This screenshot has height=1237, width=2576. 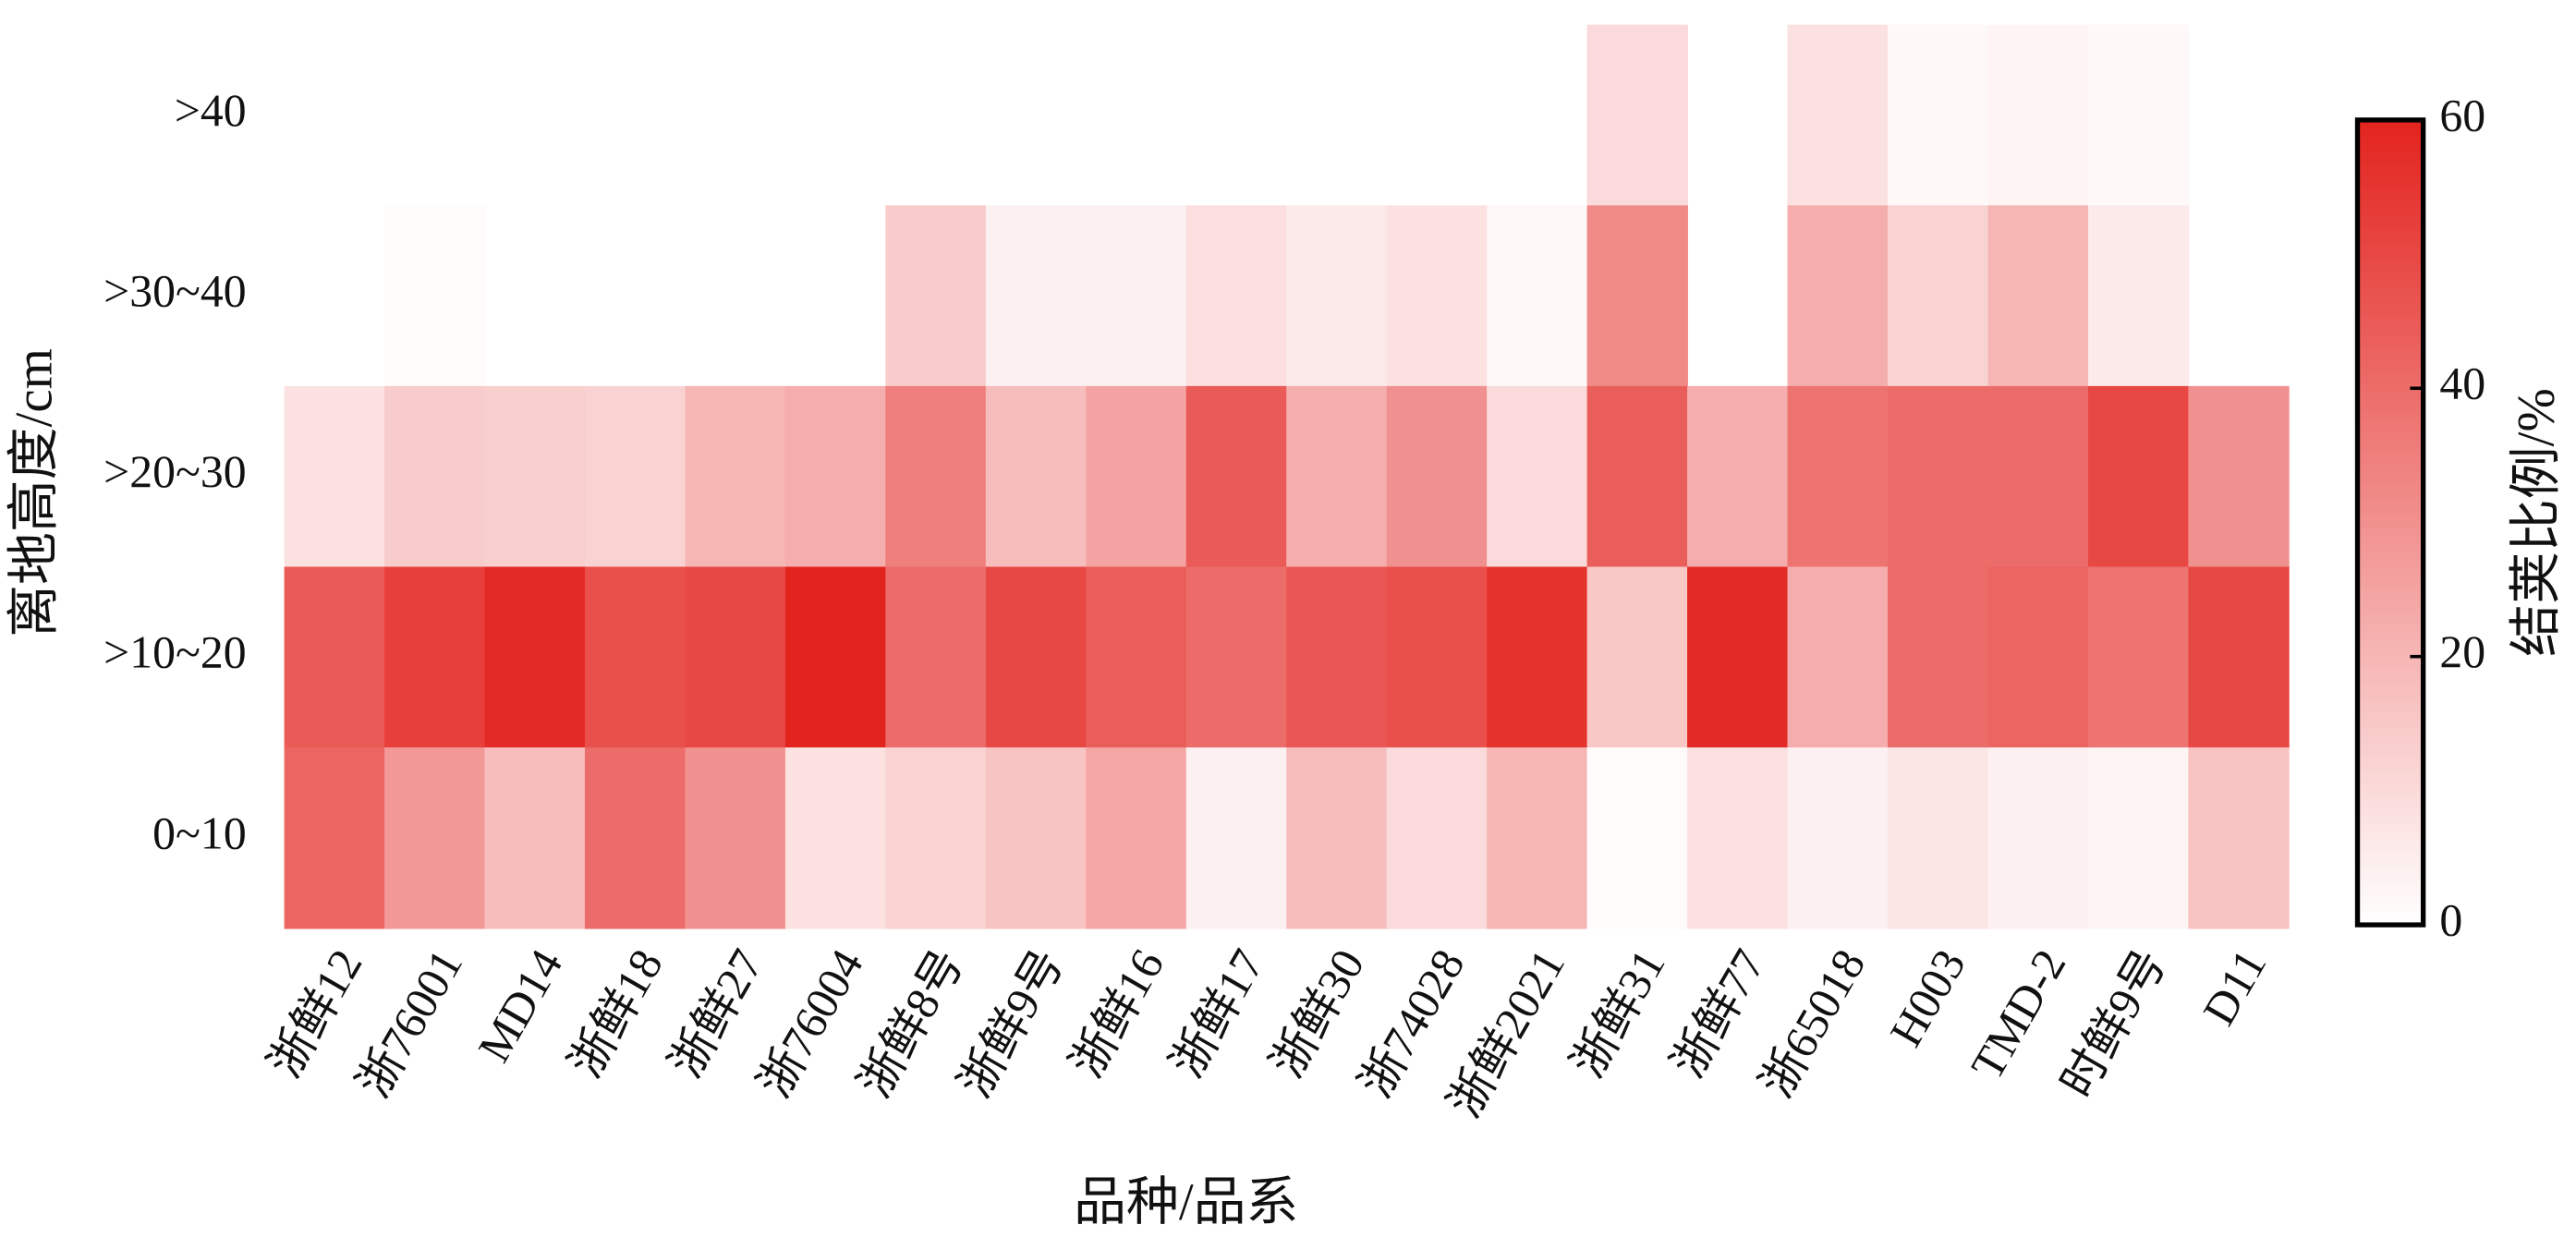 I want to click on x-tick-label: 浙鲜17, so click(x=1216, y=1013).